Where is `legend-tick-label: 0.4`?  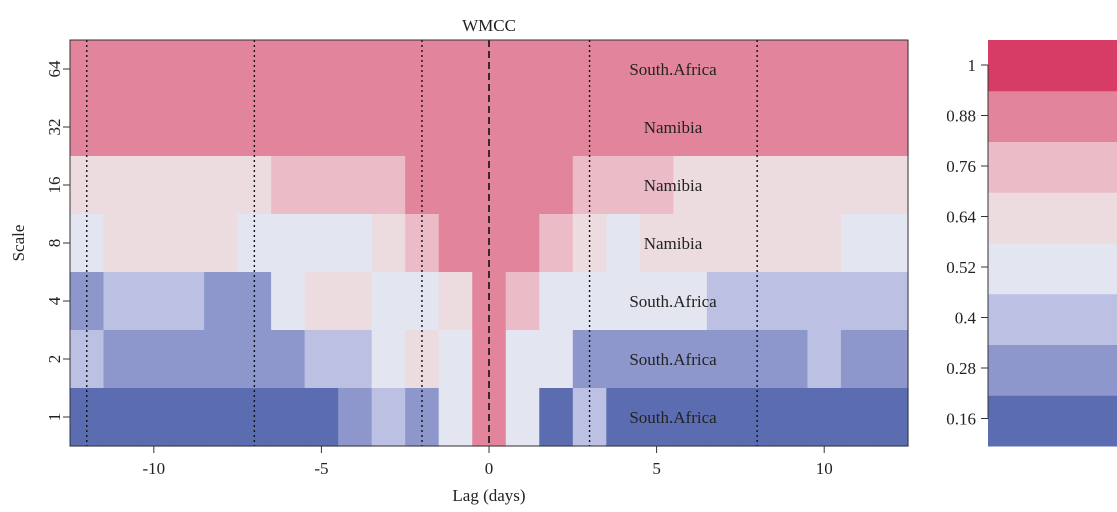
legend-tick-label: 0.4 is located at coordinates (966, 318).